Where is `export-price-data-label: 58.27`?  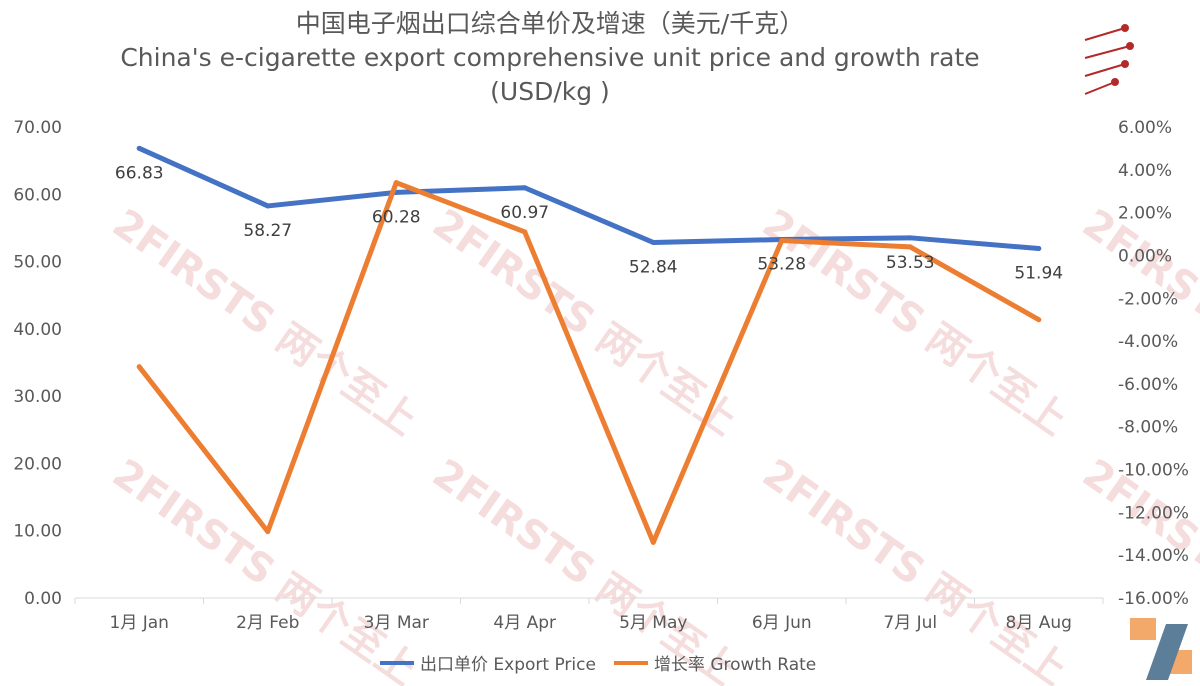
export-price-data-label: 58.27 is located at coordinates (267, 231).